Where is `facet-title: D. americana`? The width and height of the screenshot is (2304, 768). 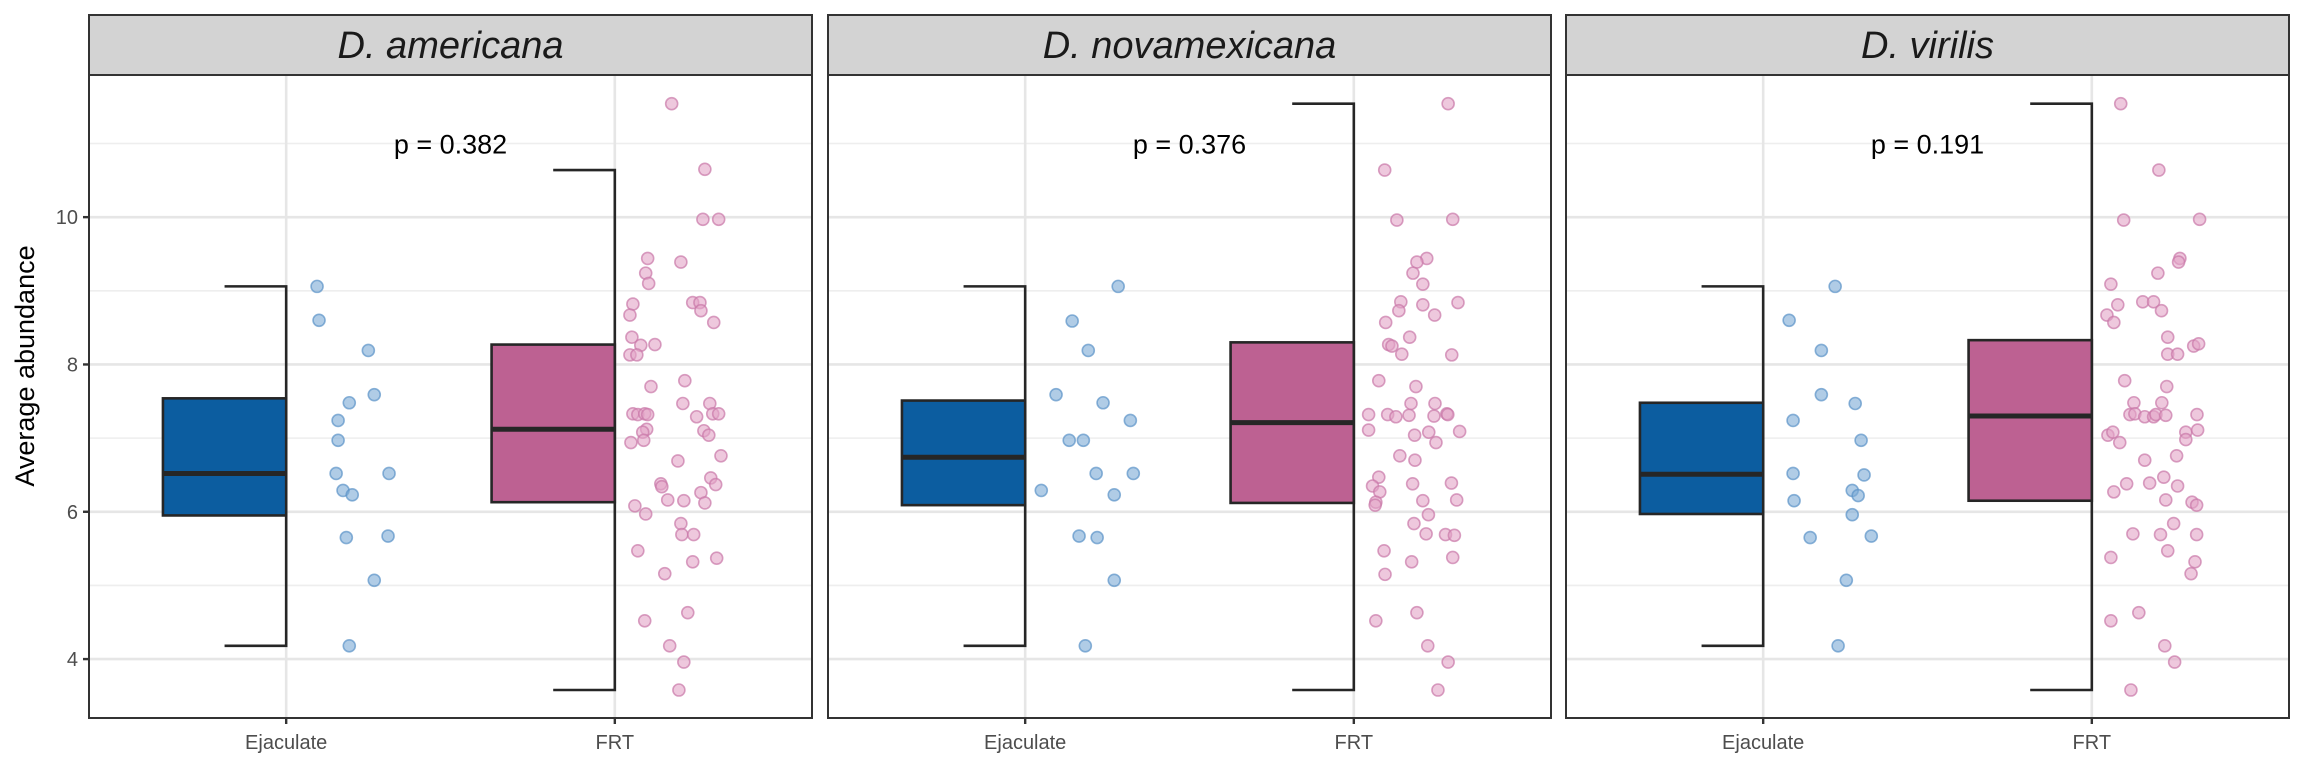 facet-title: D. americana is located at coordinates (451, 46).